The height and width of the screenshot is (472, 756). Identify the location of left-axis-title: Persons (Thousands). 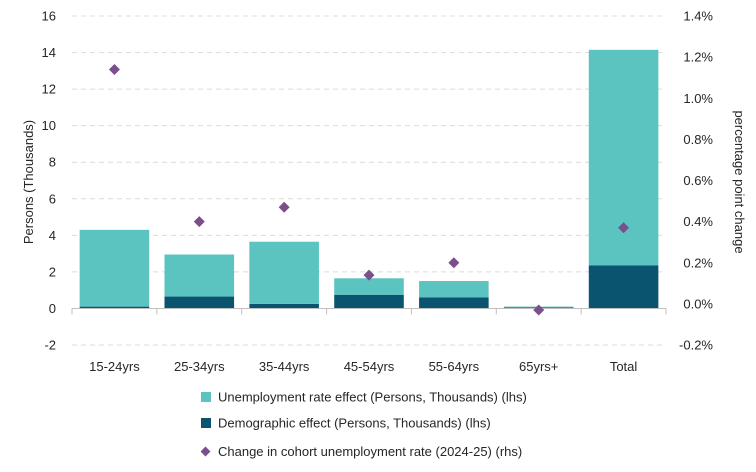
(28, 182).